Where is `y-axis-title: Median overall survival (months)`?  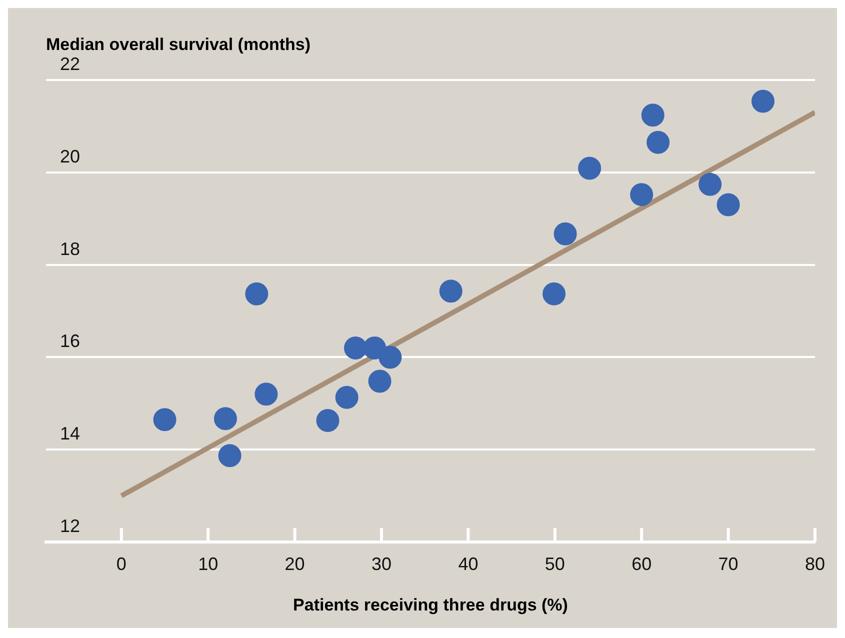 y-axis-title: Median overall survival (months) is located at coordinates (178, 44).